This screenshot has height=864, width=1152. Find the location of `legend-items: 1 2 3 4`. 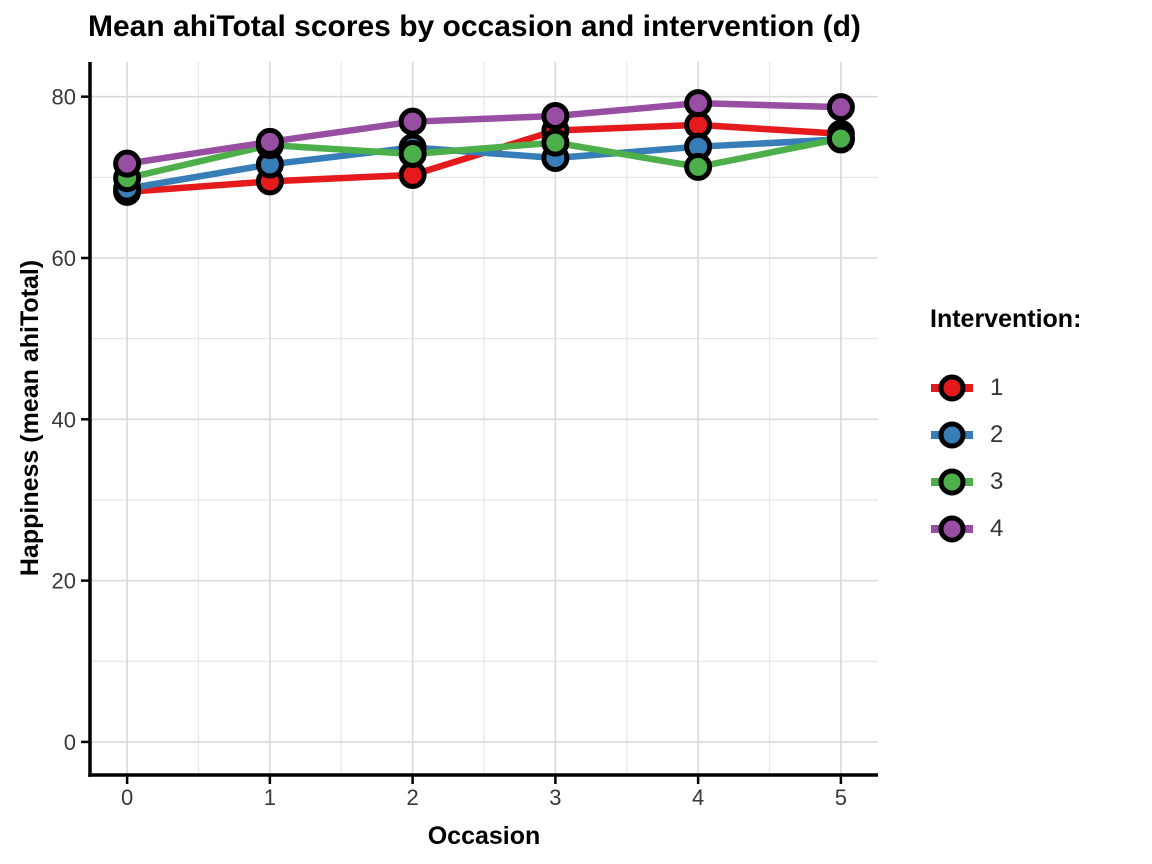

legend-items: 1 2 3 4 is located at coordinates (1005, 458).